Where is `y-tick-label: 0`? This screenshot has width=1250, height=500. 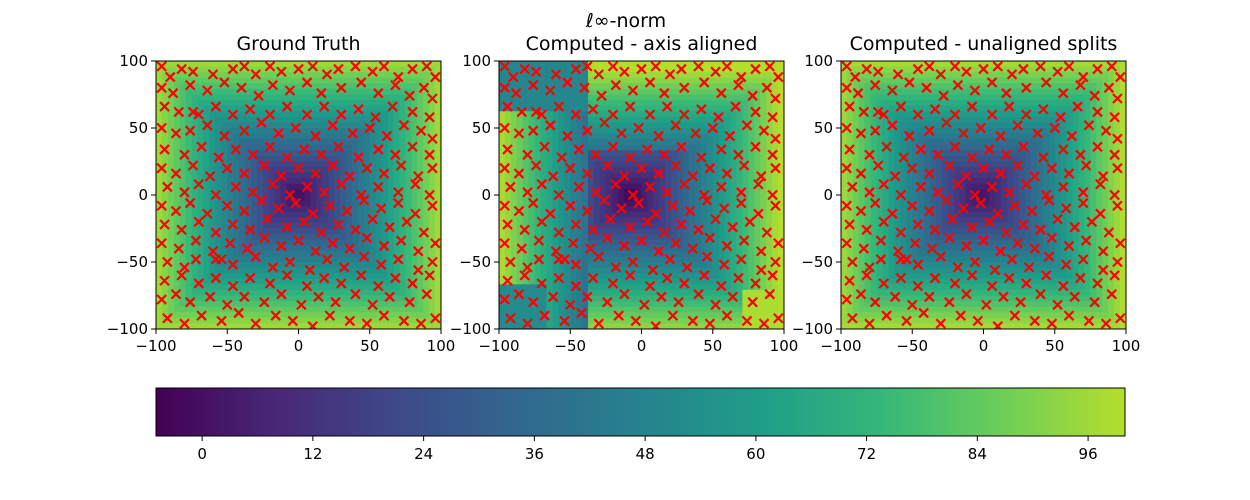 y-tick-label: 0 is located at coordinates (143, 195).